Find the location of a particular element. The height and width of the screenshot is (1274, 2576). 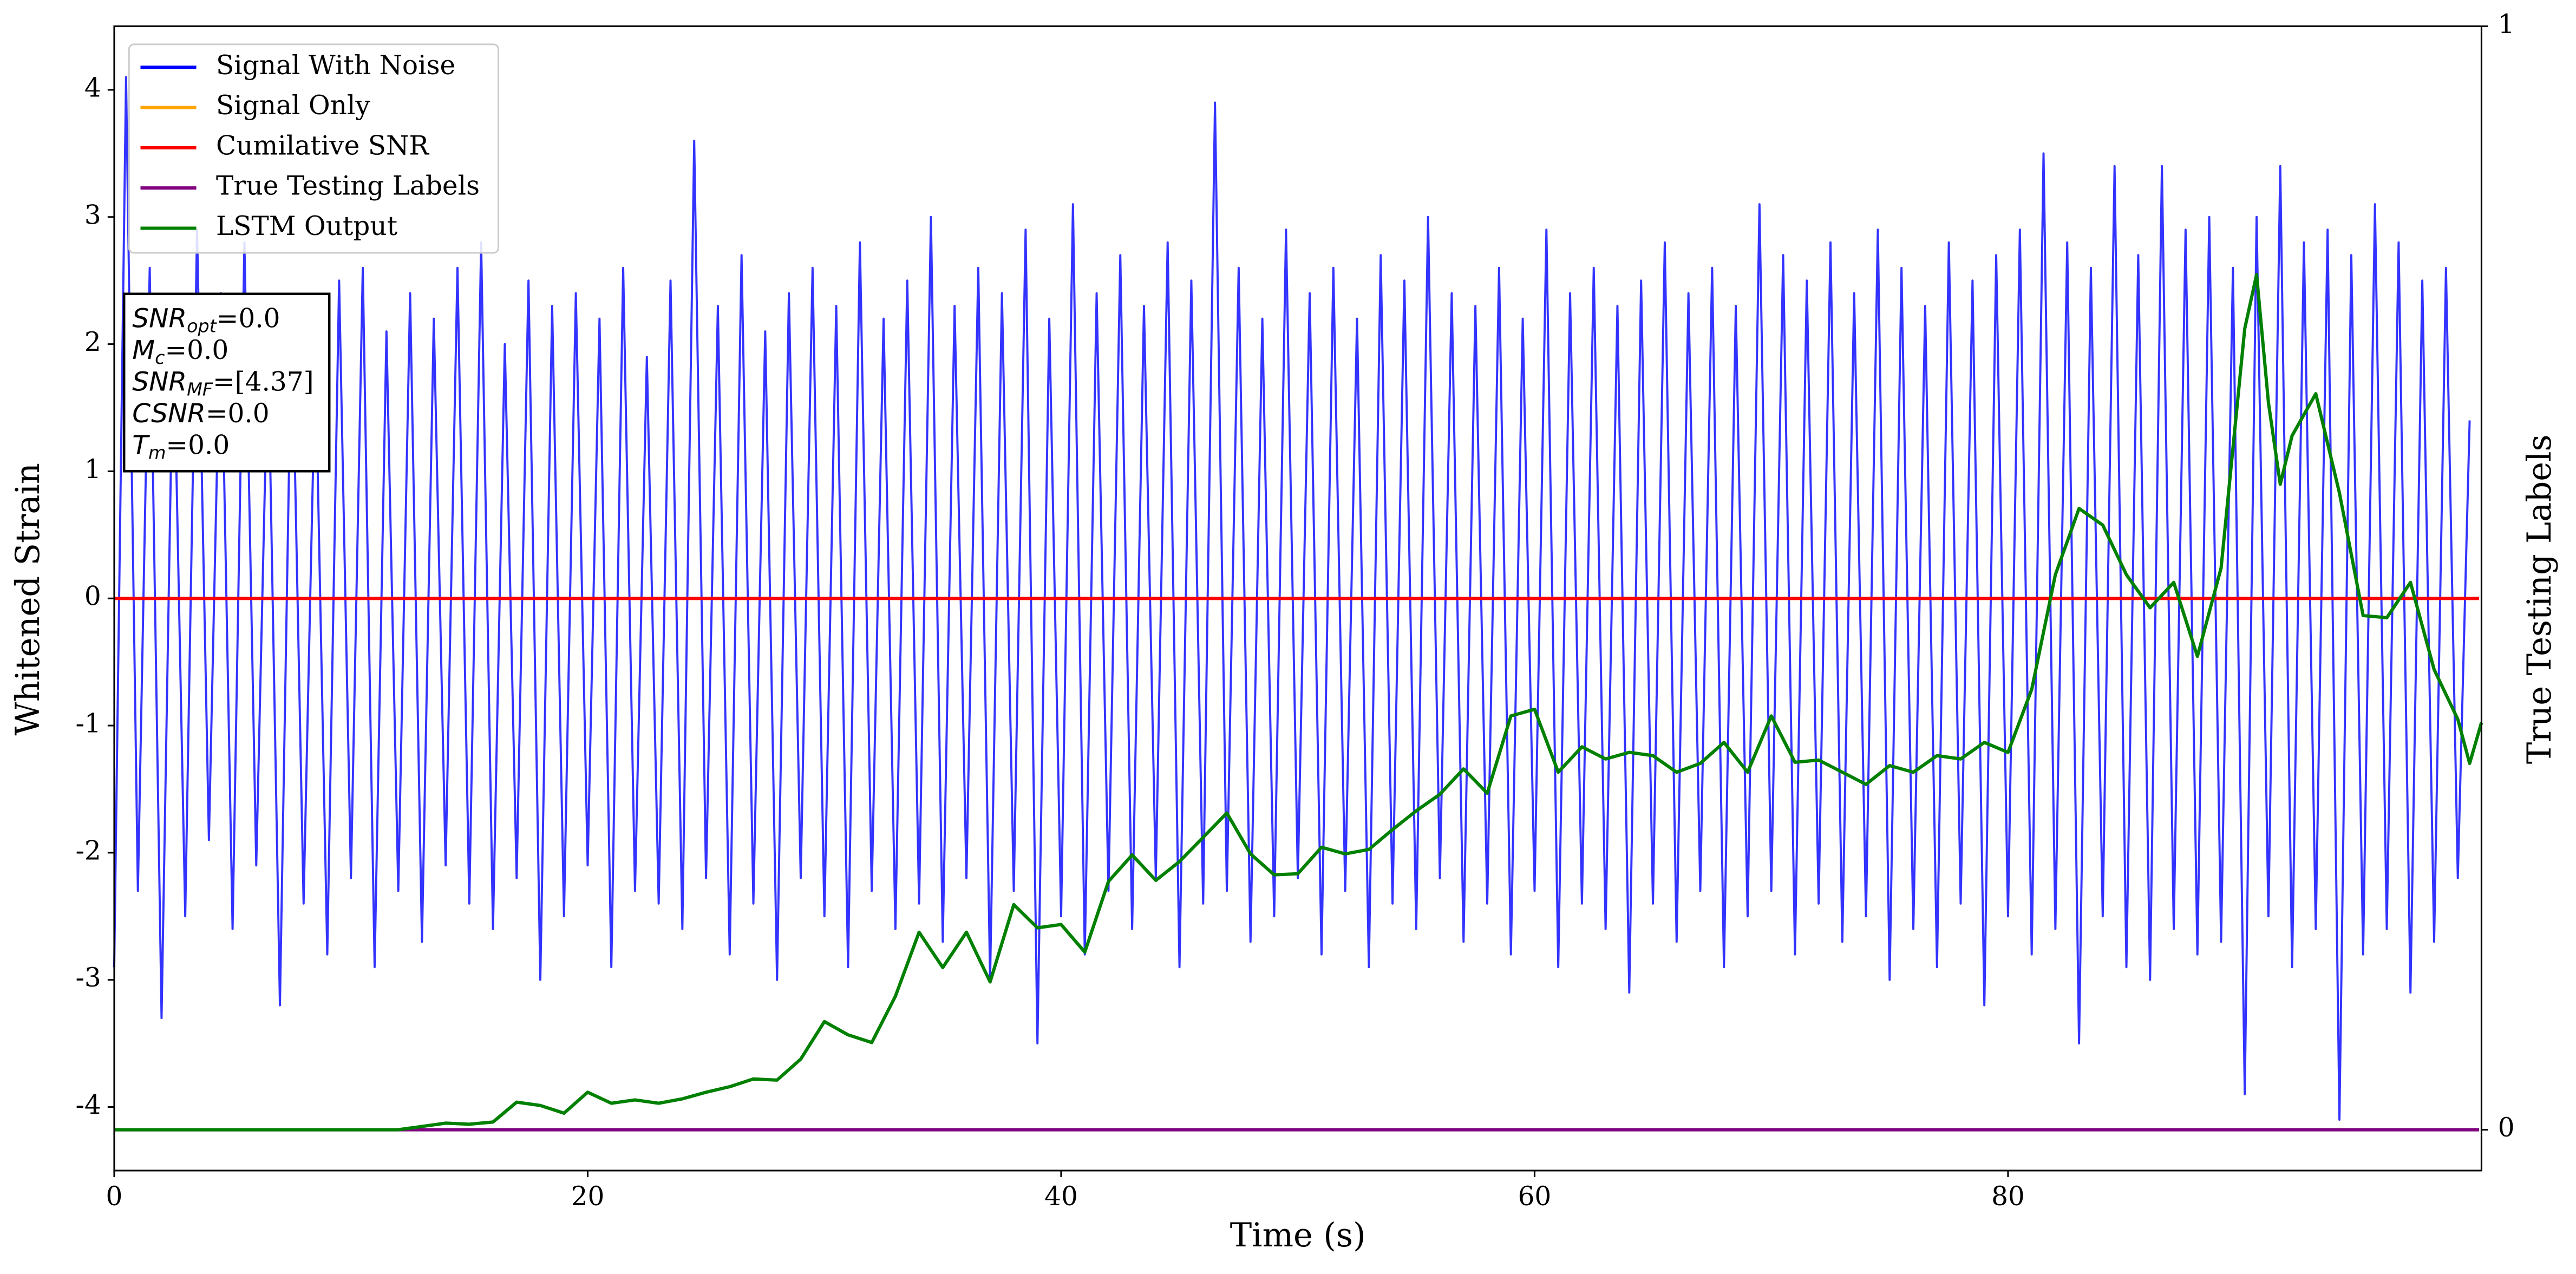

y-tick-label: 1 is located at coordinates (92, 469).